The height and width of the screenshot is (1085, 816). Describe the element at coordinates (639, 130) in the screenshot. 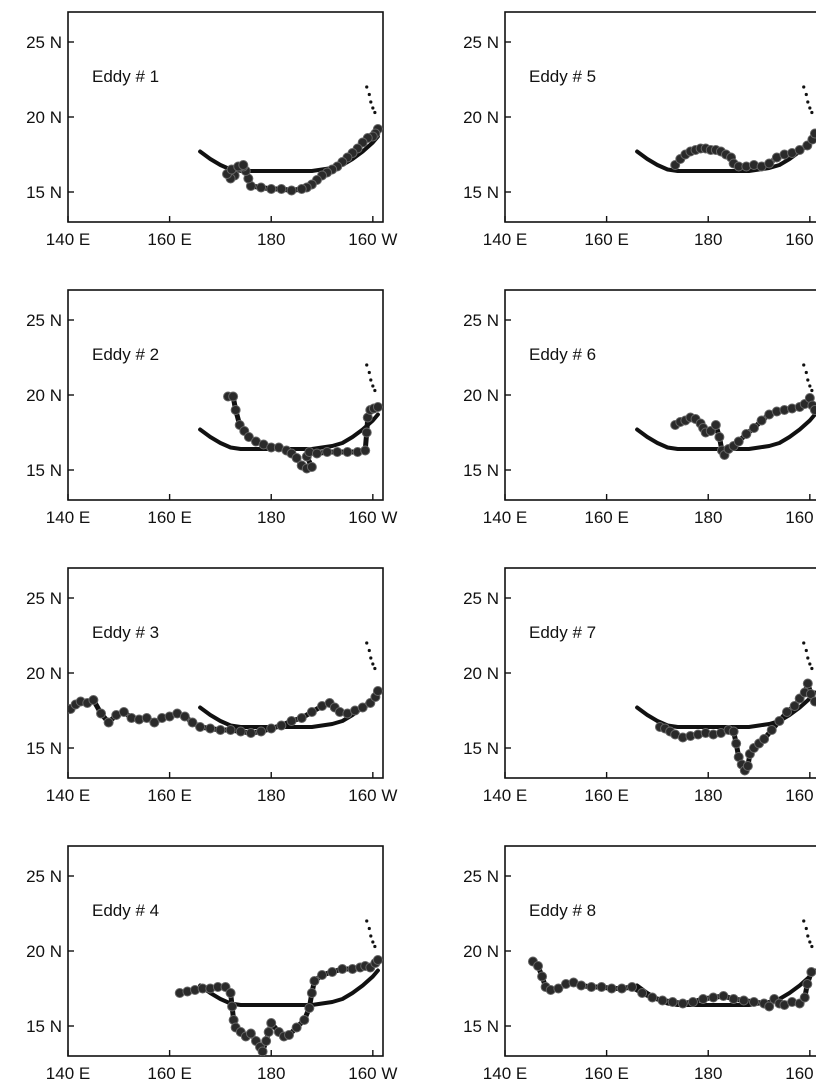

I see `panel-eddy-5: 140 E 160 E 180 160 W 15 N 20 N 25 N Eddy # 5` at that location.